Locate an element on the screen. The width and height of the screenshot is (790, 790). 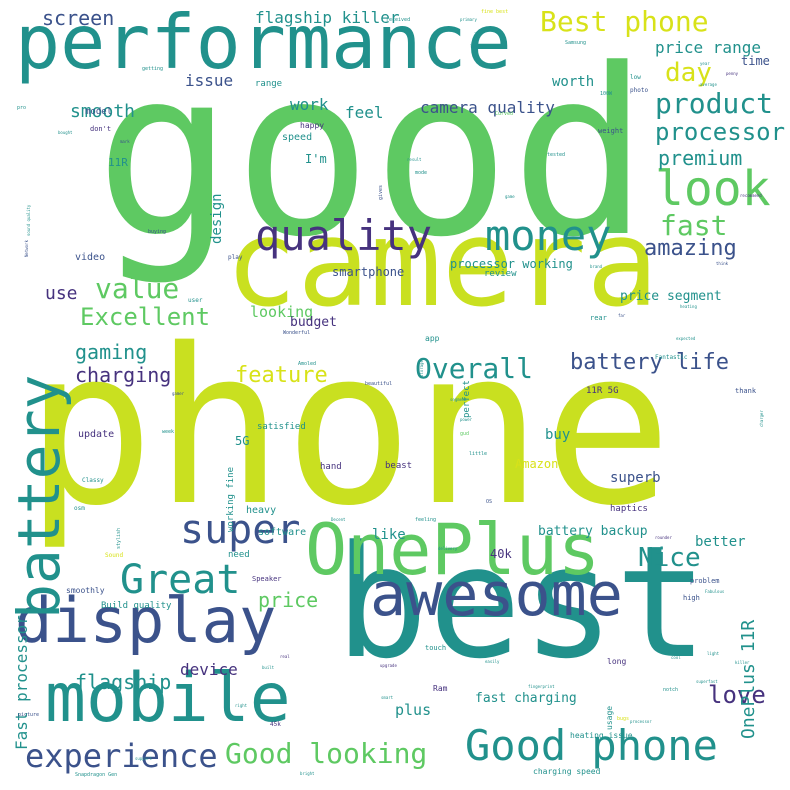
cloud-word: video is located at coordinates (90, 257).